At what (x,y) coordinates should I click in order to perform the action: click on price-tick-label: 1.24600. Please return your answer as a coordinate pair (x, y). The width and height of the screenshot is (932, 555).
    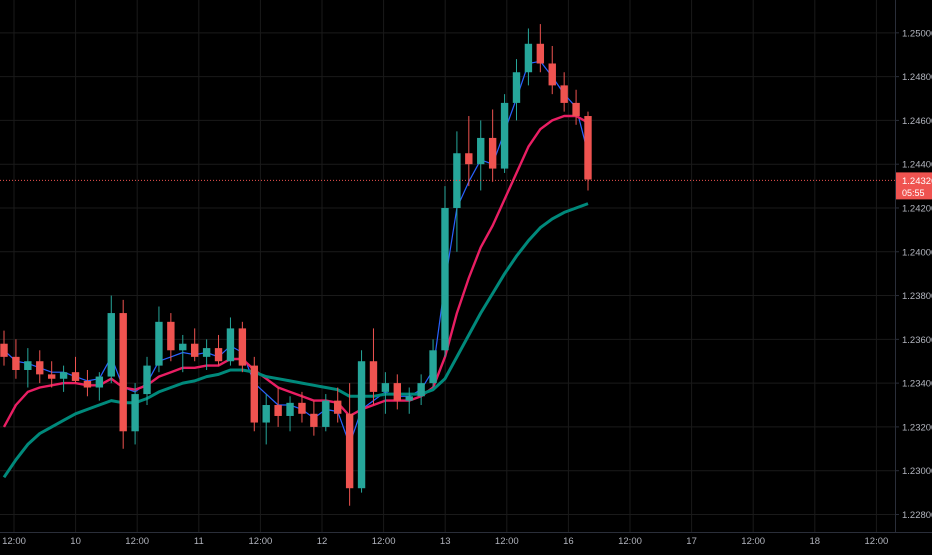
    Looking at the image, I should click on (917, 121).